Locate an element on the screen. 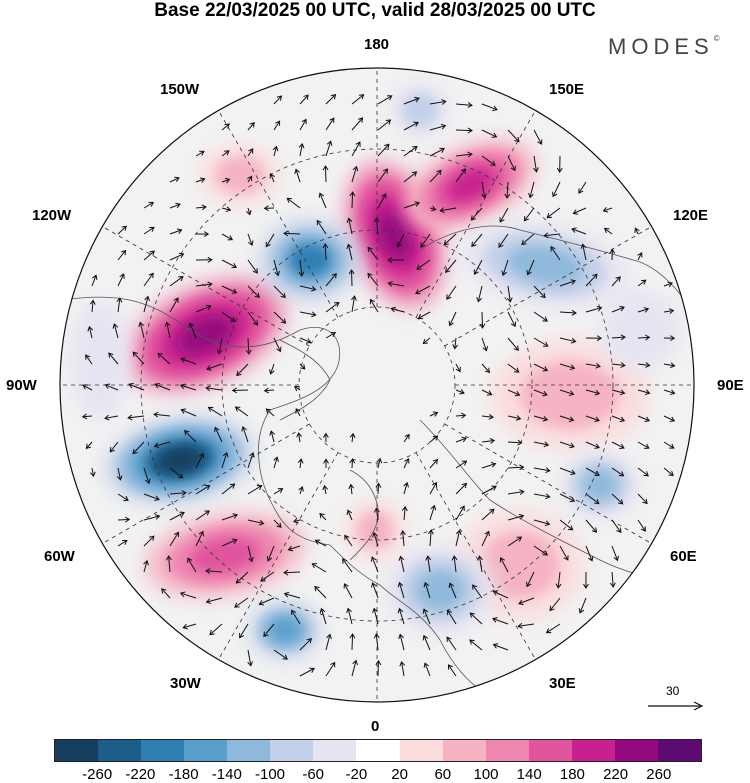 The width and height of the screenshot is (750, 783). label-60w: 60W is located at coordinates (59, 556).